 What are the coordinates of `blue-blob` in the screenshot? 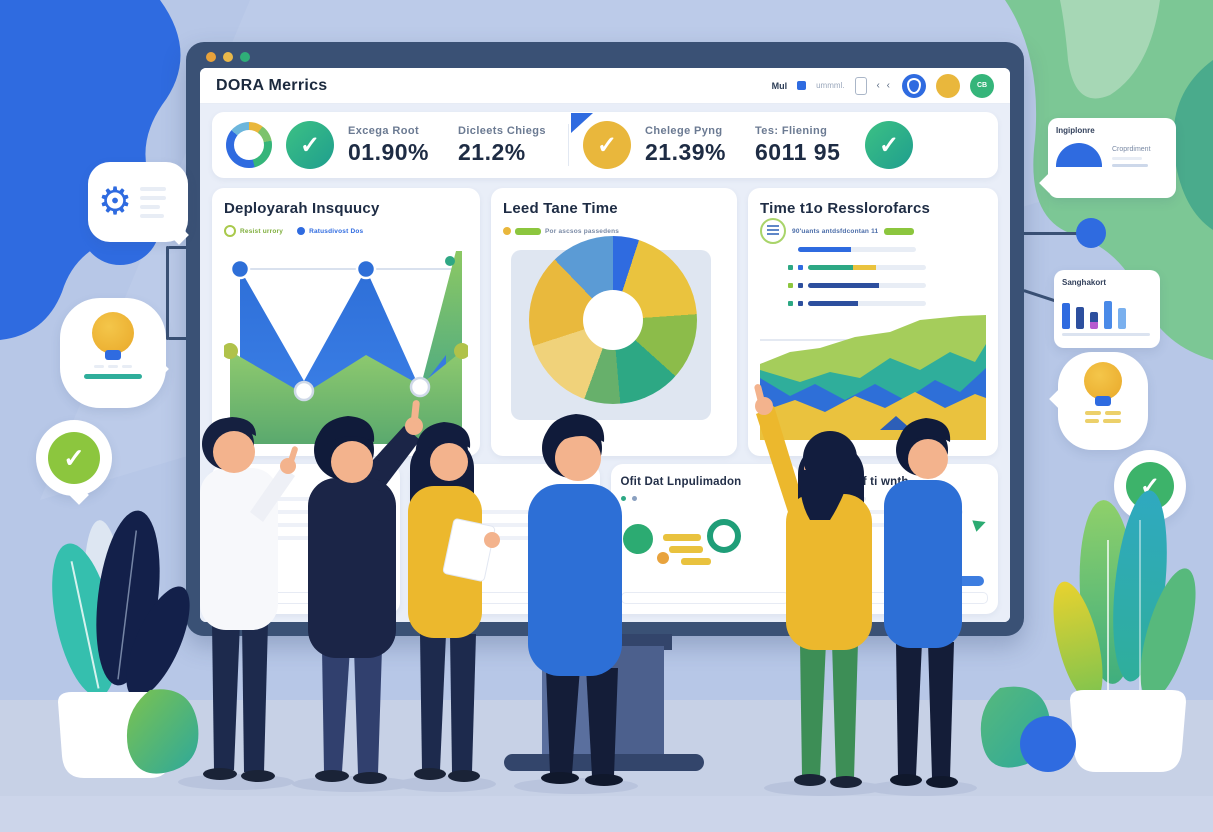 It's located at (90, 170).